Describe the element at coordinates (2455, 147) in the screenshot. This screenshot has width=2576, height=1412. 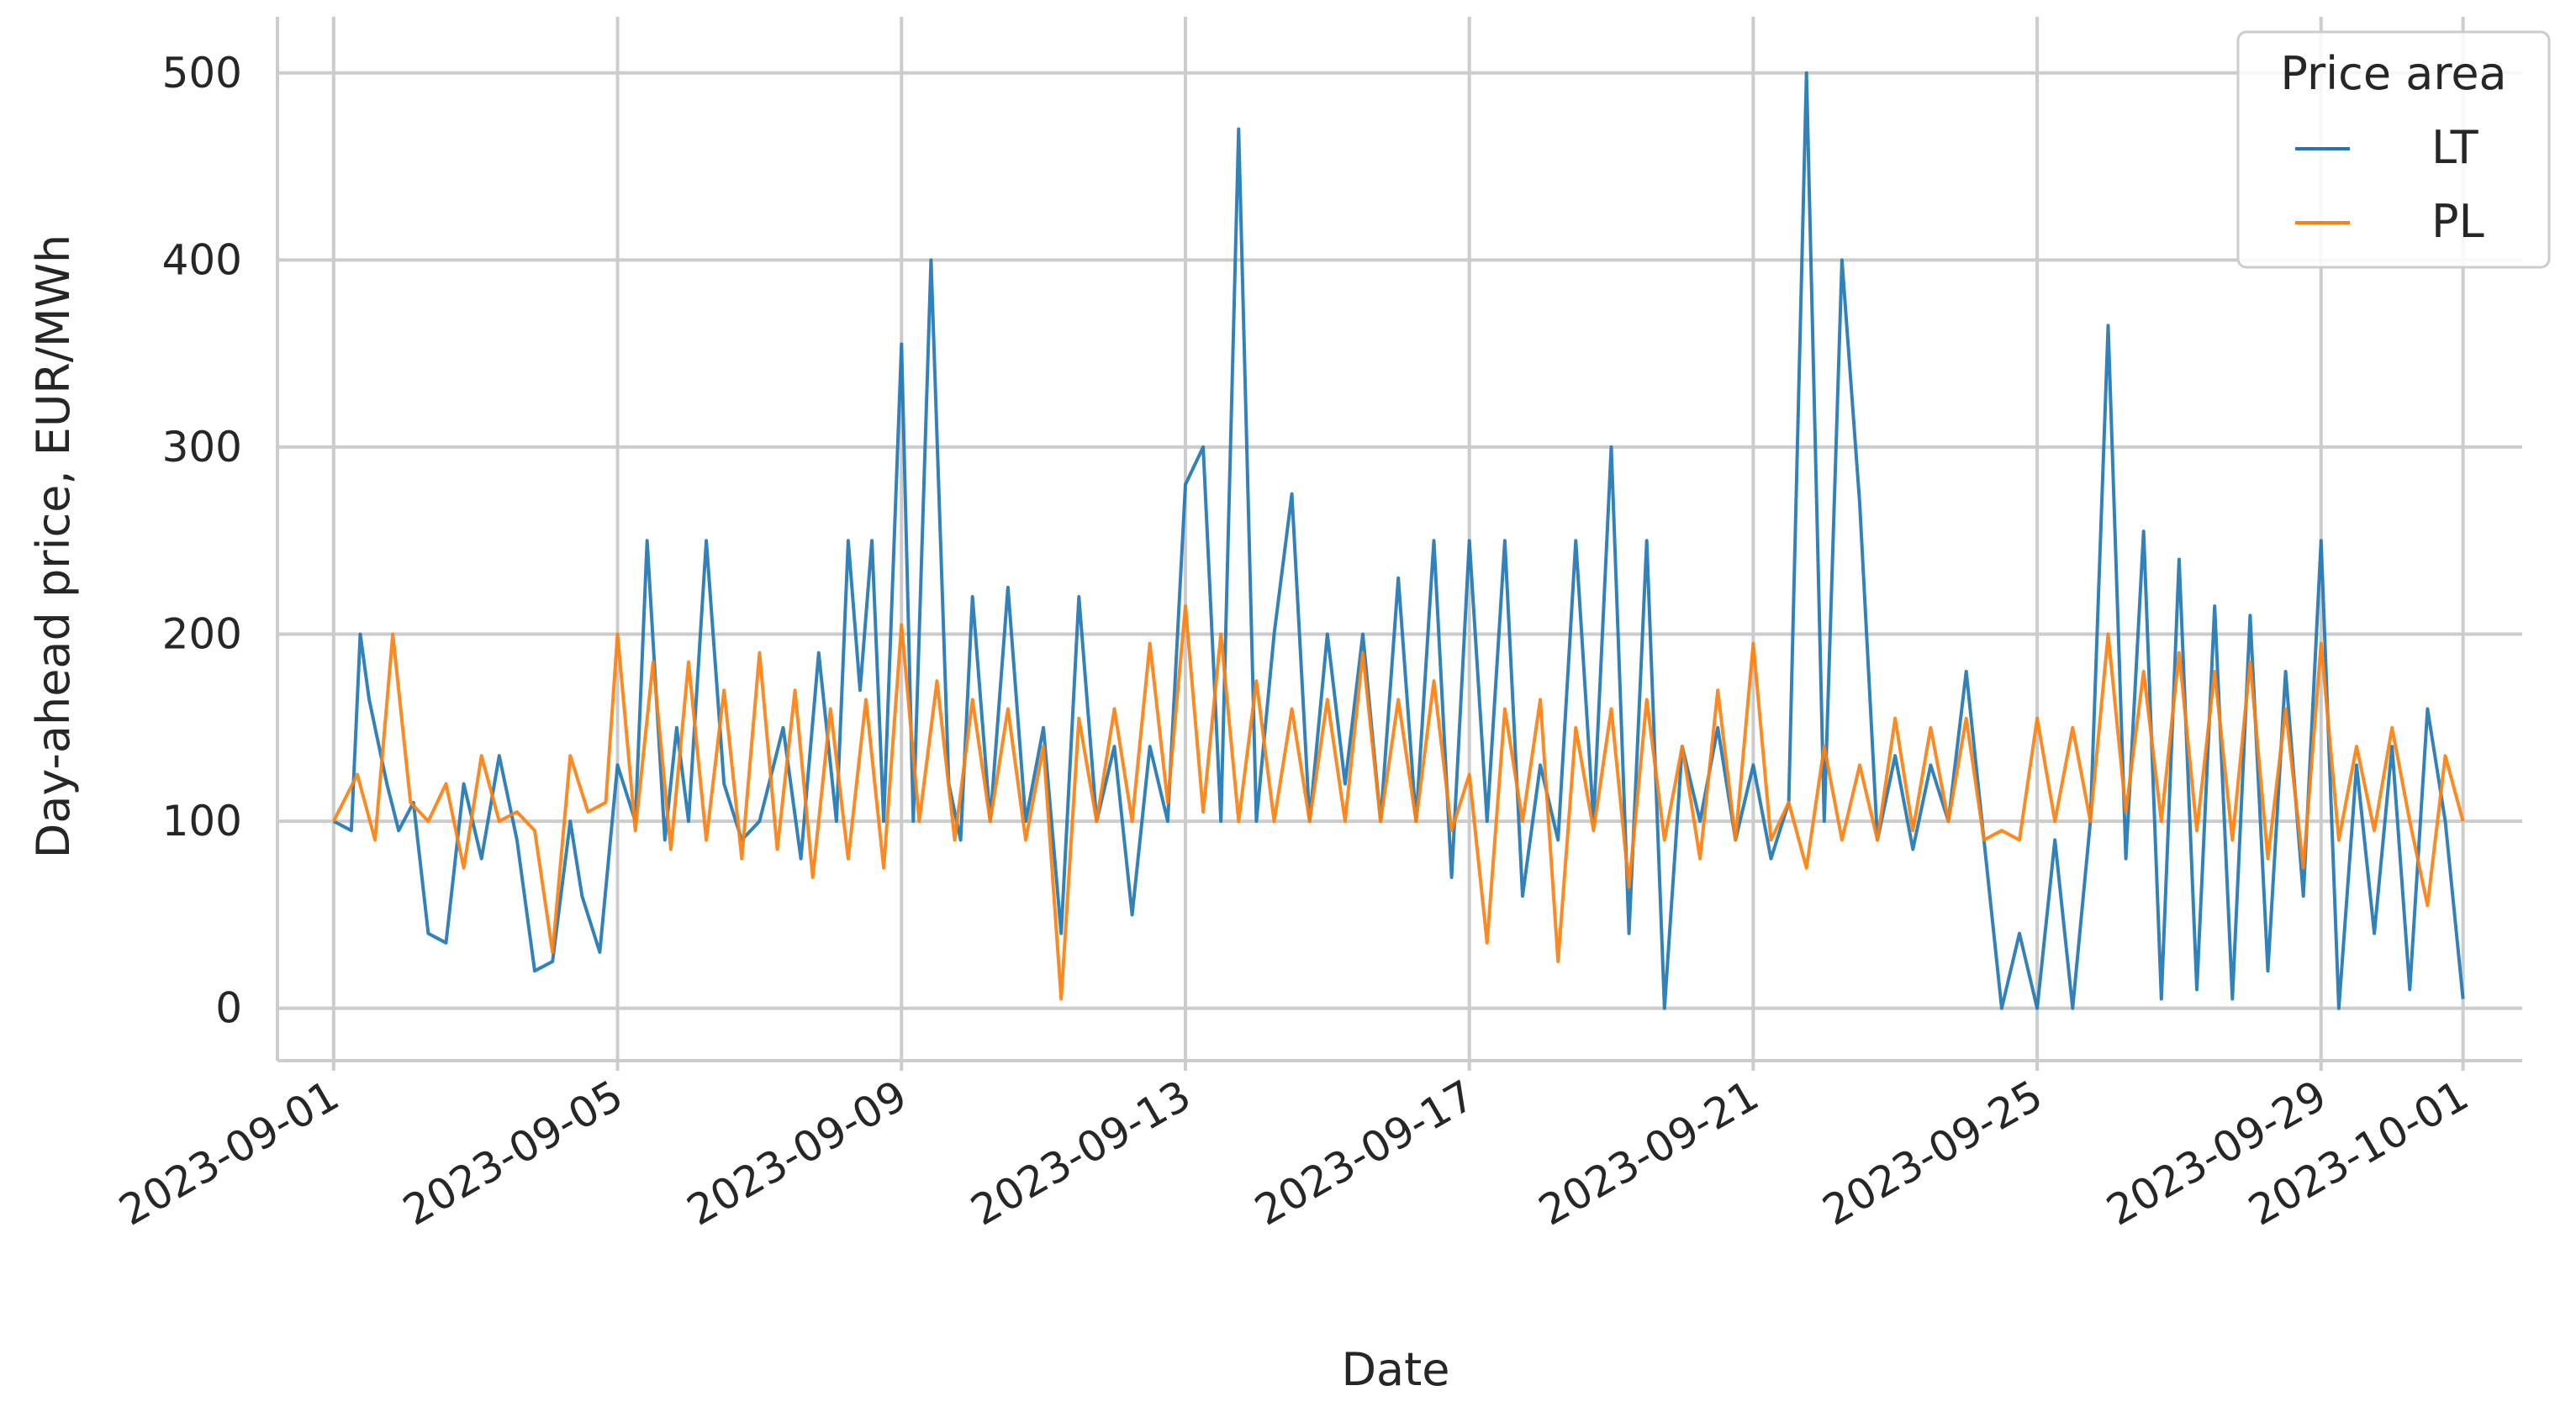
I see `legend-label-lt: LT` at that location.